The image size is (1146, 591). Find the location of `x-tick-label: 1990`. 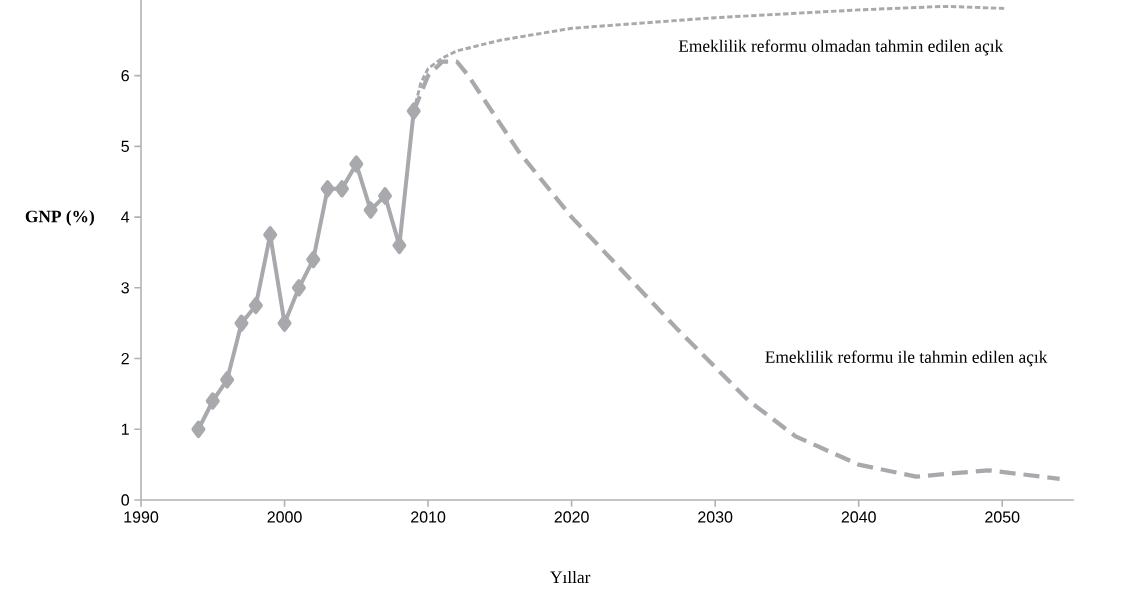

x-tick-label: 1990 is located at coordinates (141, 517).